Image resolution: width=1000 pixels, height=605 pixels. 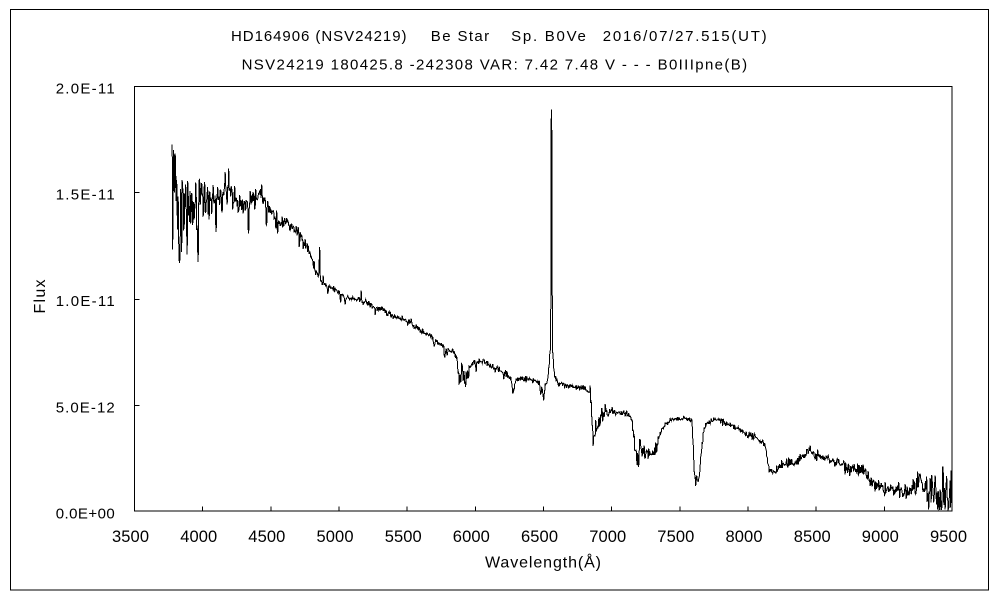 What do you see at coordinates (130, 537) in the screenshot?
I see `svg-text: 3500` at bounding box center [130, 537].